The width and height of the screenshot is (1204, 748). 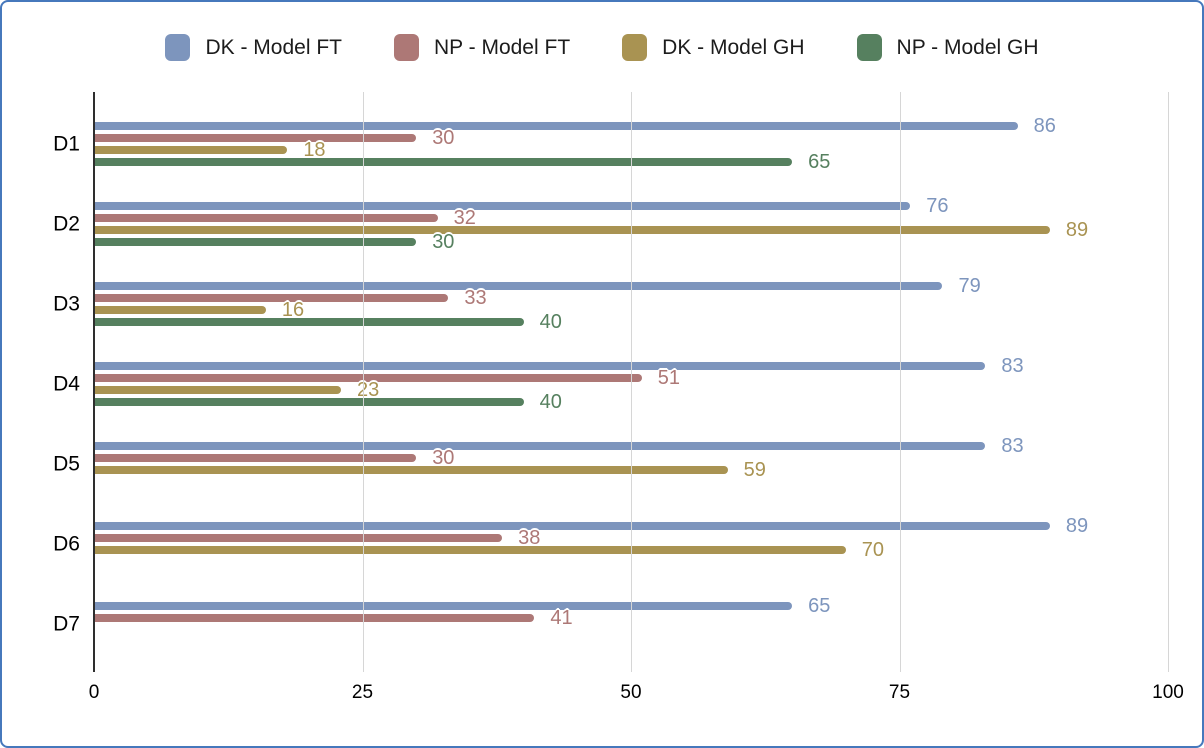 I want to click on bar-group-d7: 65 41, so click(x=631, y=624).